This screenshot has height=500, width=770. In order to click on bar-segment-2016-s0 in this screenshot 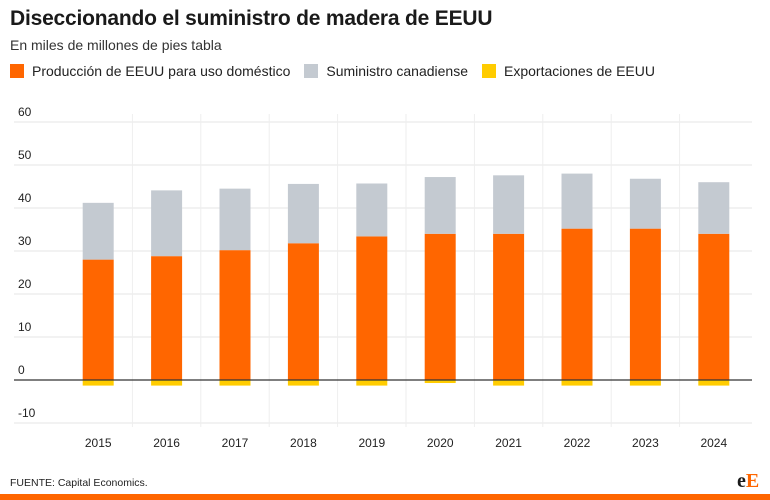, I will do `click(167, 318)`.